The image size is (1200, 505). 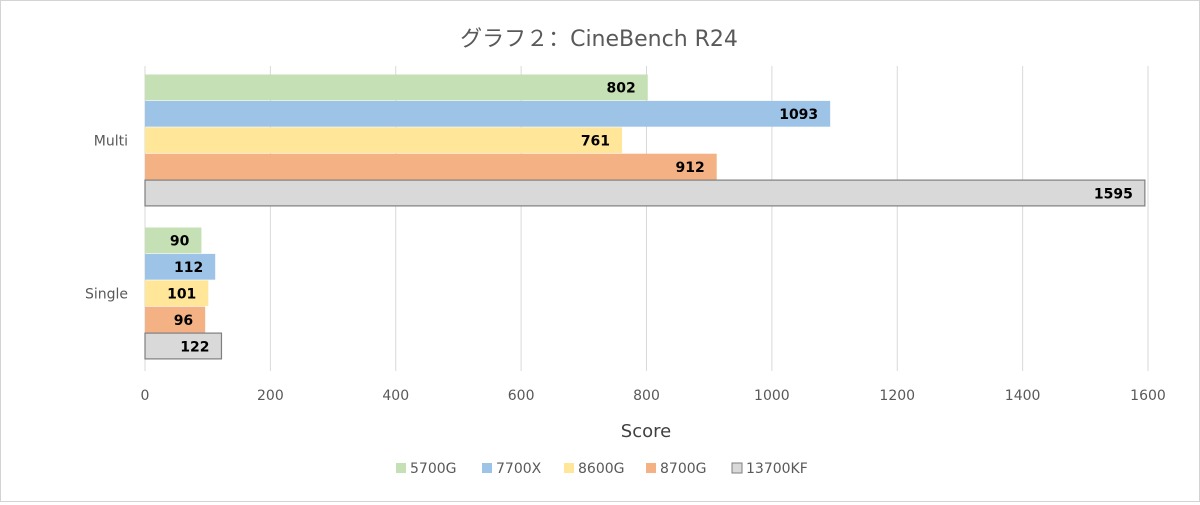 I want to click on data-label-7700x-multi: 1093, so click(x=798, y=115).